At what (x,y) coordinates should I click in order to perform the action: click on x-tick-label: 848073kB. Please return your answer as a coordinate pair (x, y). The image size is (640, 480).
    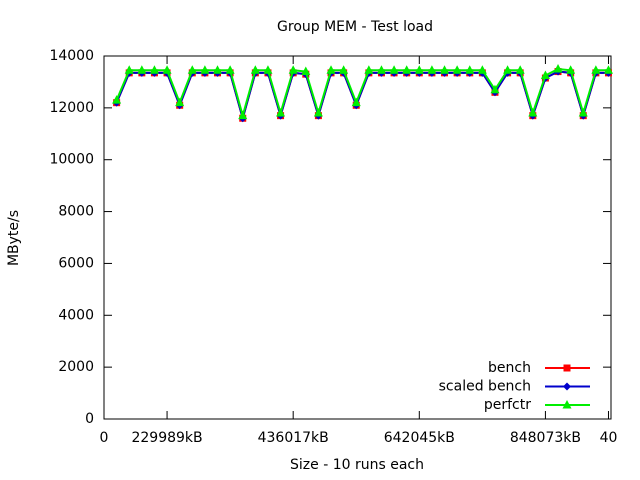
    Looking at the image, I should click on (545, 438).